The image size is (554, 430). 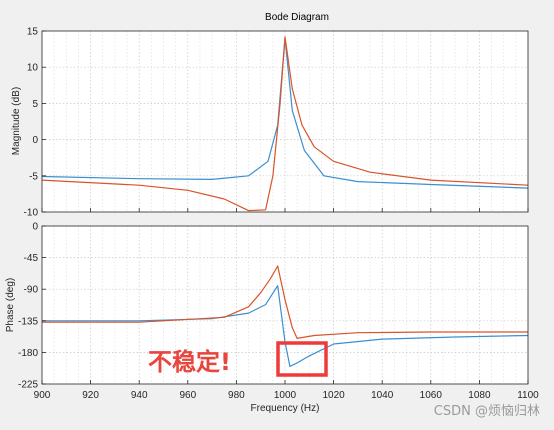 I want to click on magnitude-ytick-label: 15, so click(x=33, y=32).